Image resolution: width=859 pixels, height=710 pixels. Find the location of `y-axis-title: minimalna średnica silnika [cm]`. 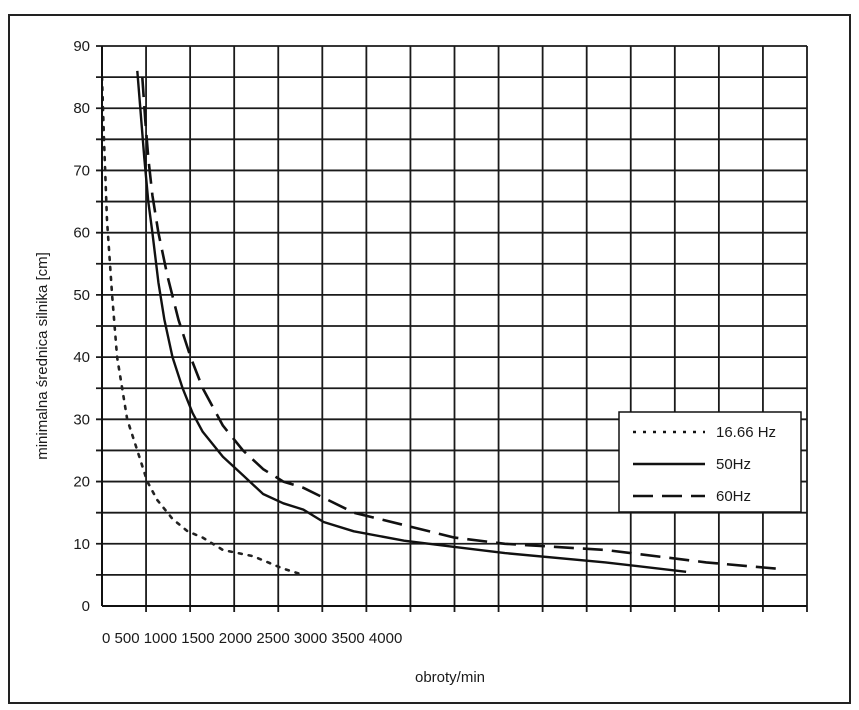

y-axis-title: minimalna średnica silnika [cm] is located at coordinates (42, 356).